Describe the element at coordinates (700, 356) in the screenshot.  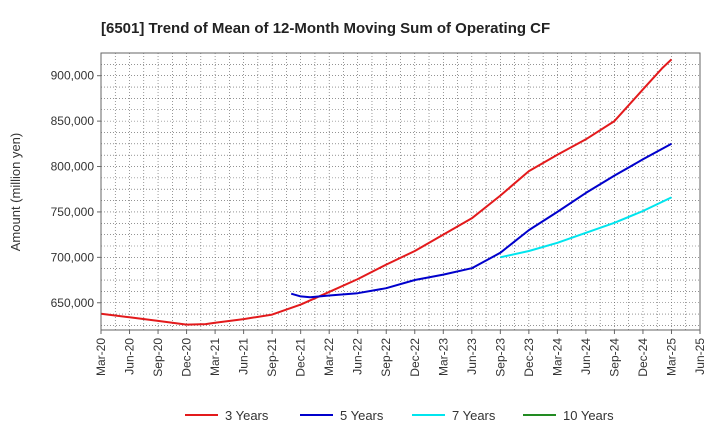
I see `x-tick-label: Jun-25` at that location.